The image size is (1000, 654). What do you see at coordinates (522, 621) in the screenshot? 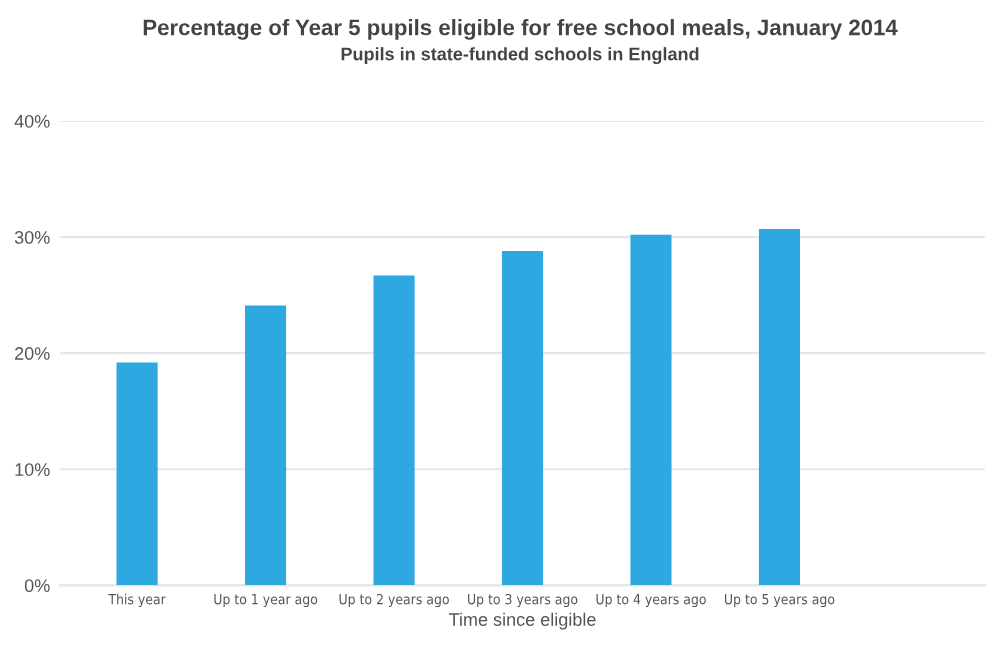
I see `x-axis-title: Time since eligible` at bounding box center [522, 621].